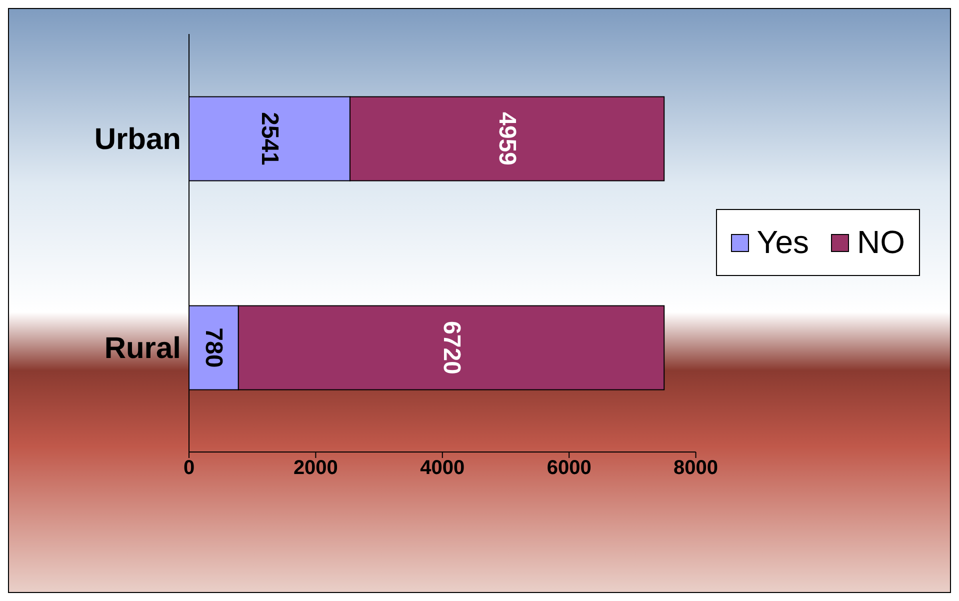 The height and width of the screenshot is (601, 959). What do you see at coordinates (142, 349) in the screenshot?
I see `y-tick-label: Rural` at bounding box center [142, 349].